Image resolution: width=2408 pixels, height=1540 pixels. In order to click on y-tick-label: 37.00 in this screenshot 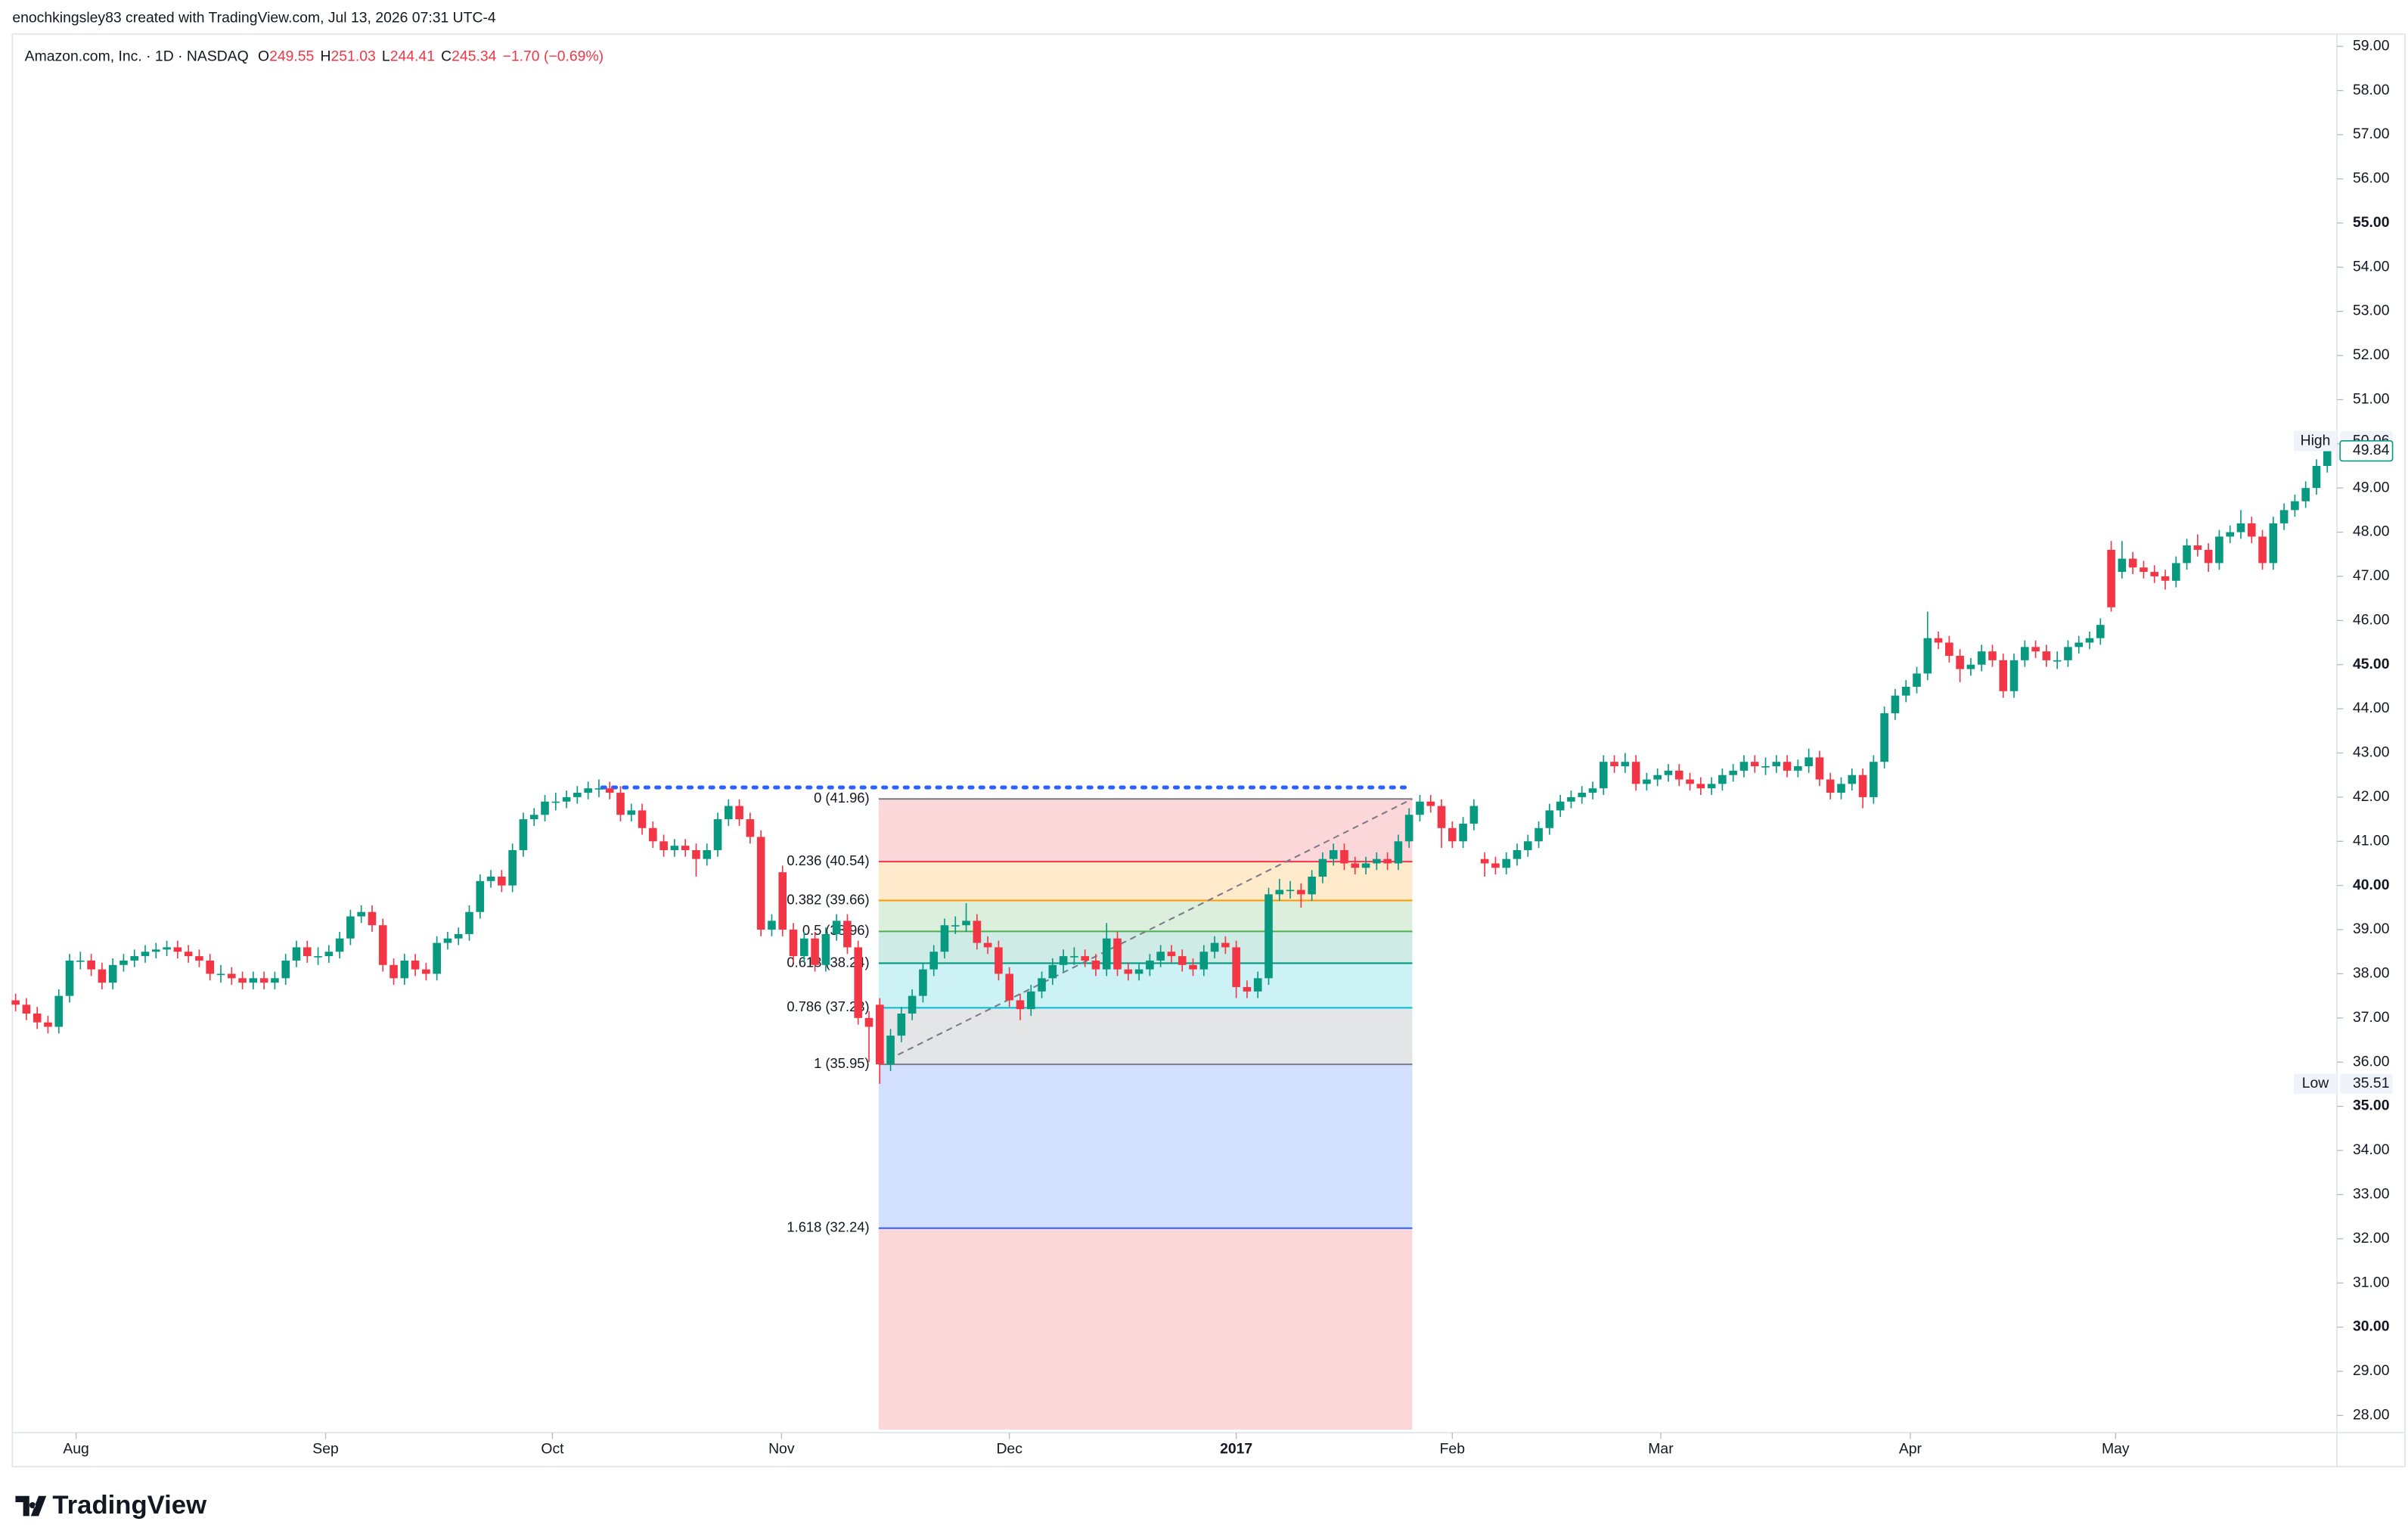, I will do `click(2371, 1017)`.